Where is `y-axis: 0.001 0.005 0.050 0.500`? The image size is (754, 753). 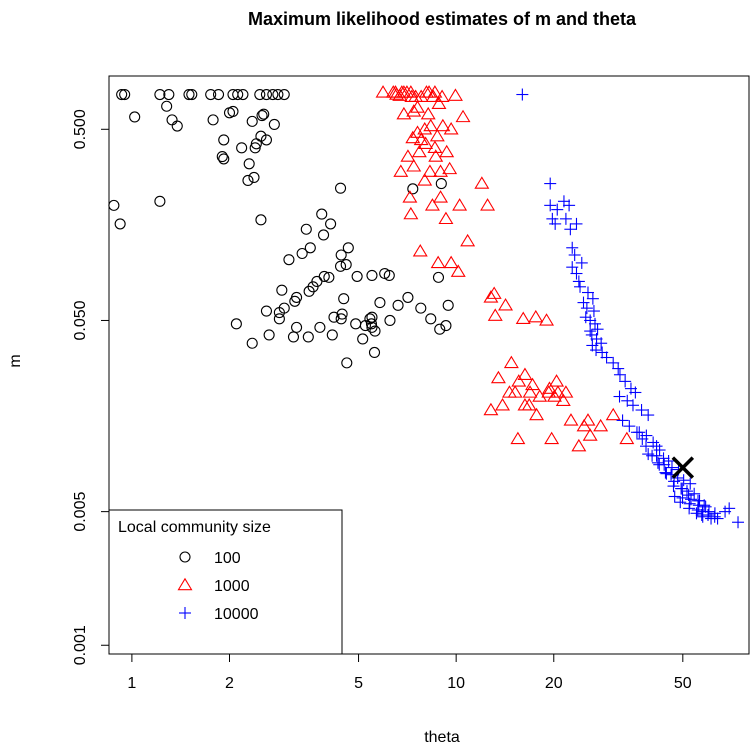
y-axis: 0.001 0.005 0.050 0.500 is located at coordinates (90, 387).